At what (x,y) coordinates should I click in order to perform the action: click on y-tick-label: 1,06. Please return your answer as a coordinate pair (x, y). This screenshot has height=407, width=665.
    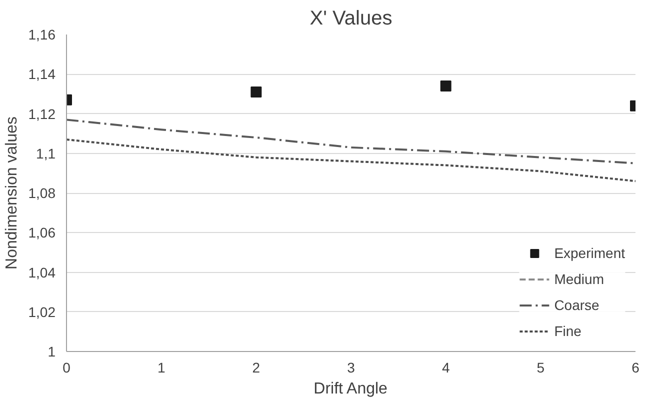
    Looking at the image, I should click on (42, 232).